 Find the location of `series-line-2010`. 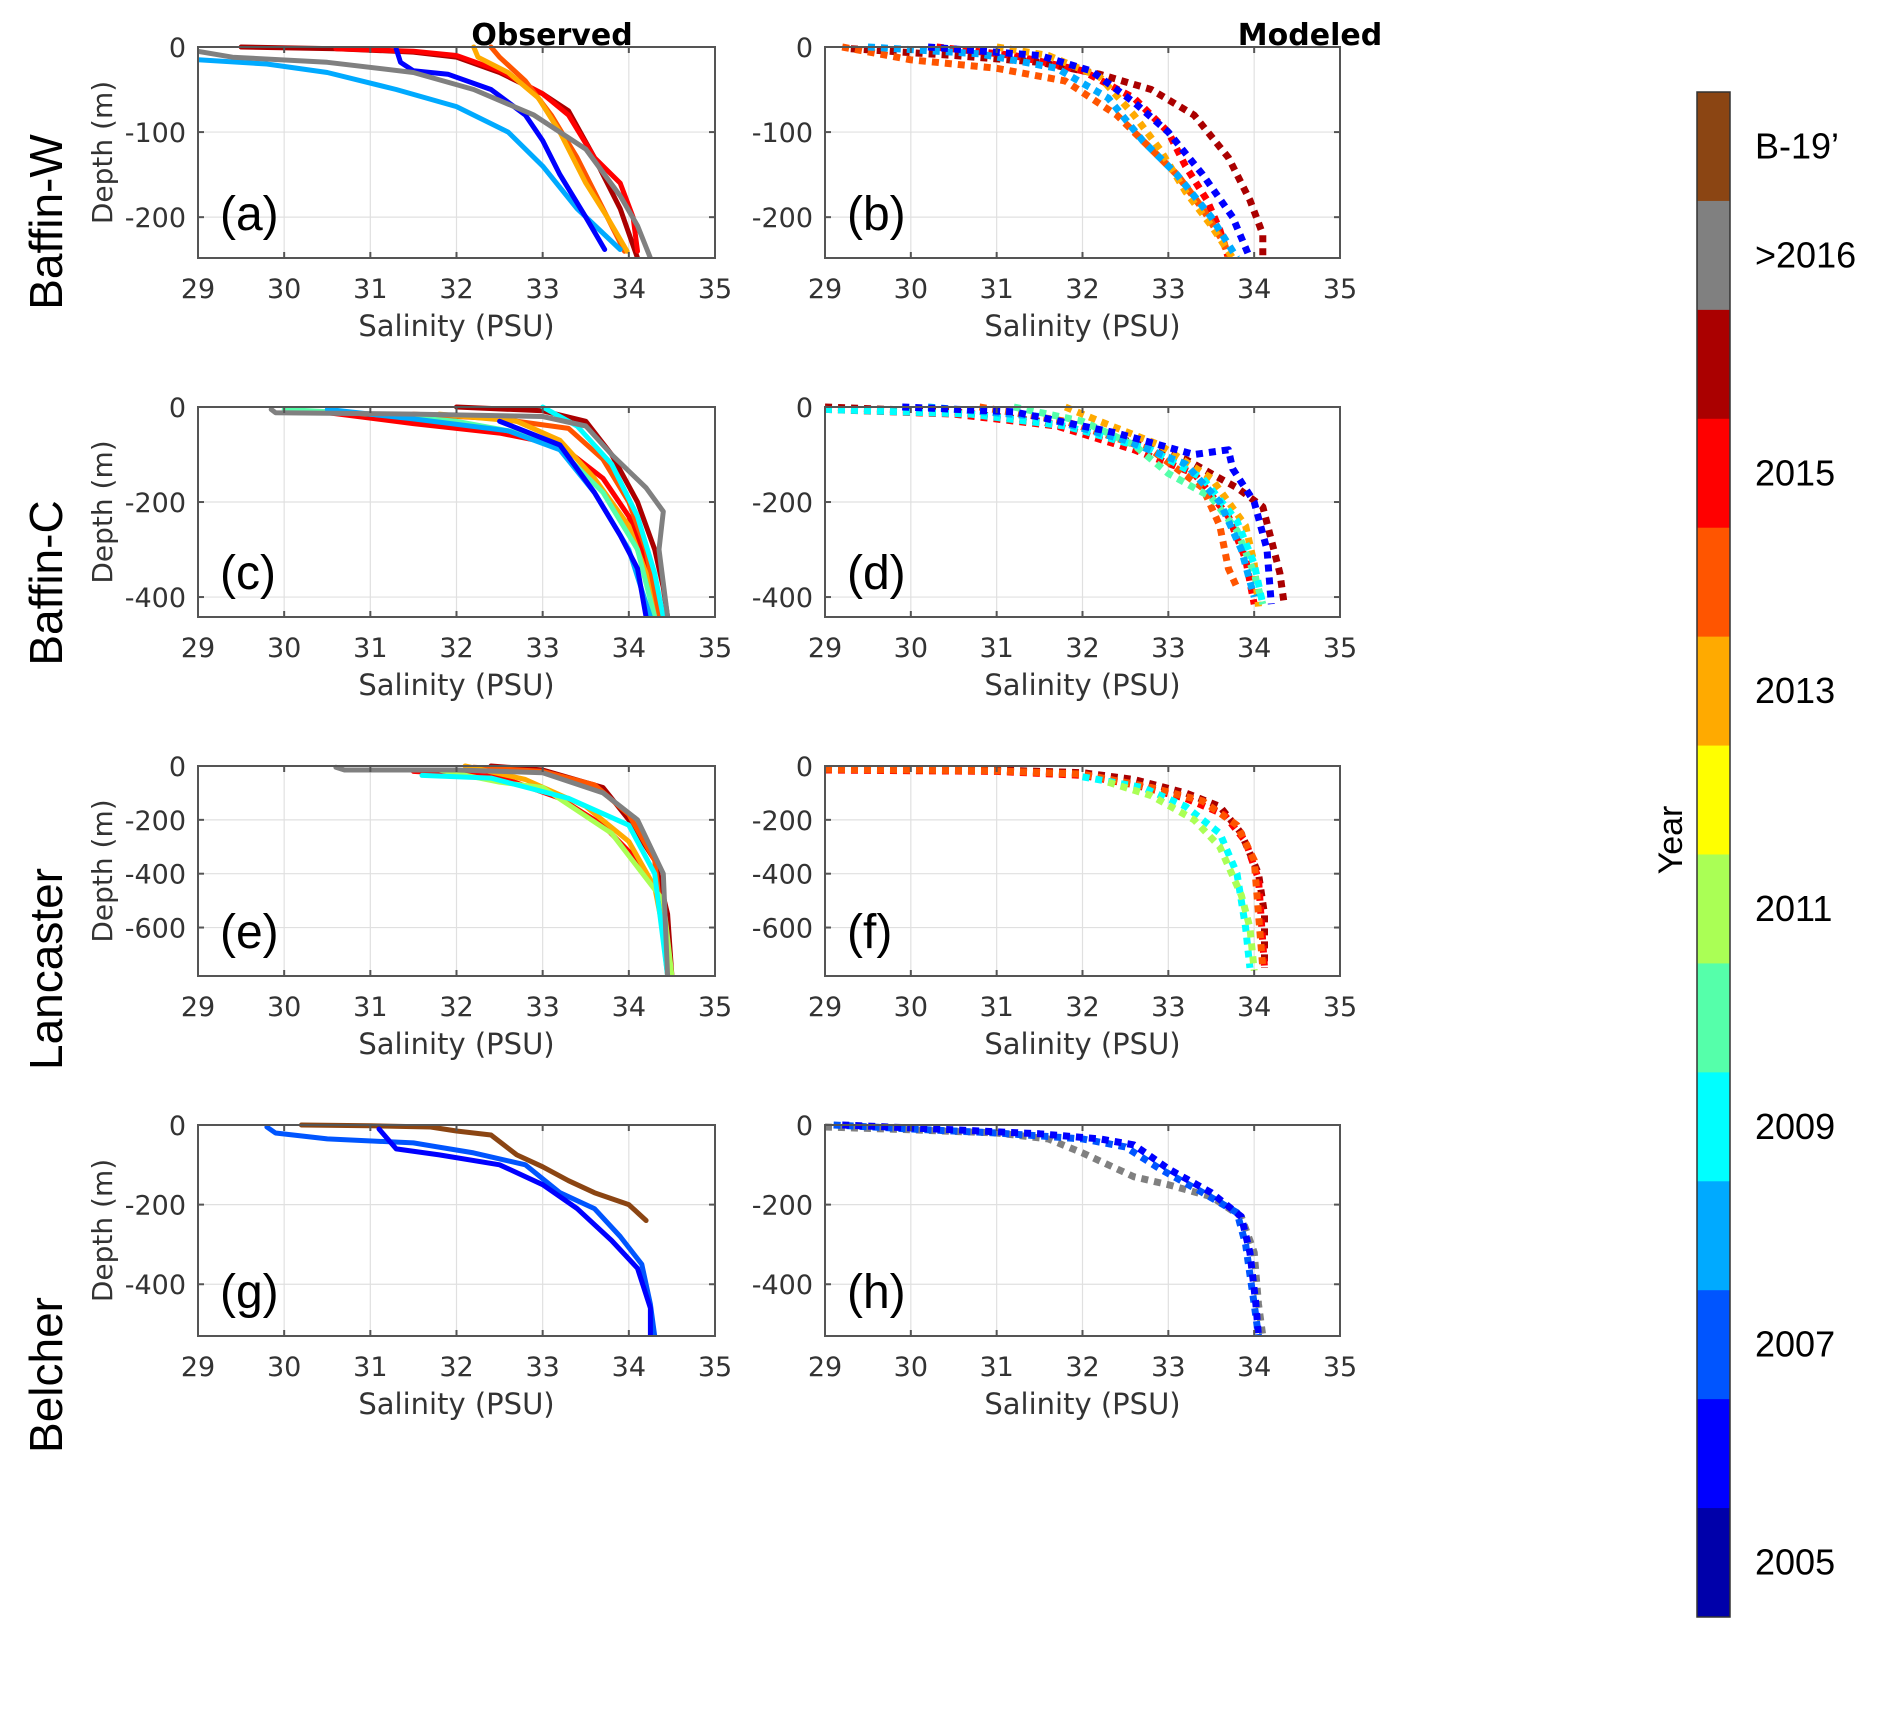

series-line-2010 is located at coordinates (1140, 504).